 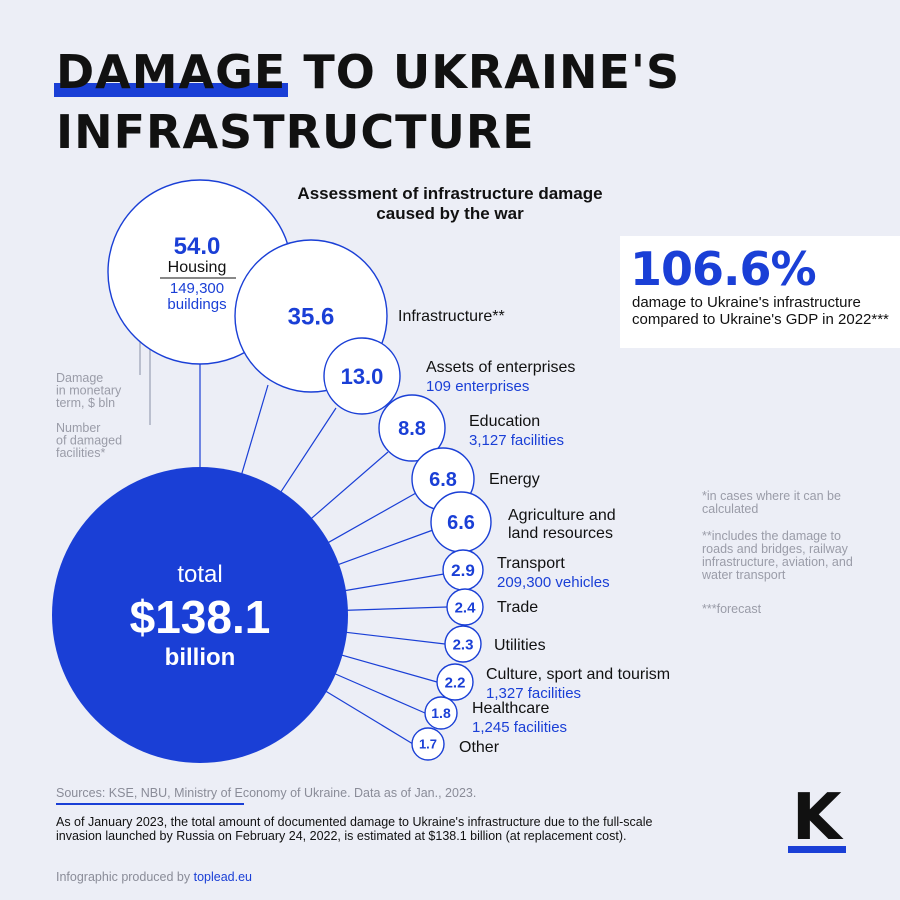 What do you see at coordinates (125, 877) in the screenshot?
I see `credit-prefix: Infographic produced by` at bounding box center [125, 877].